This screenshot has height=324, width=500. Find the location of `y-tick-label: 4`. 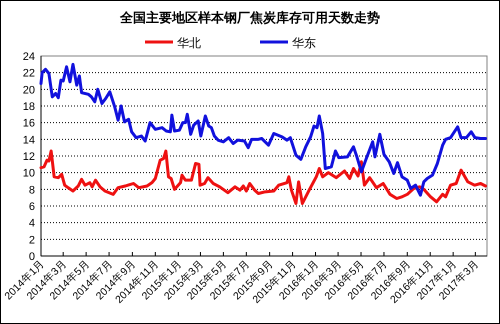

y-tick-label: 4 is located at coordinates (31, 224).